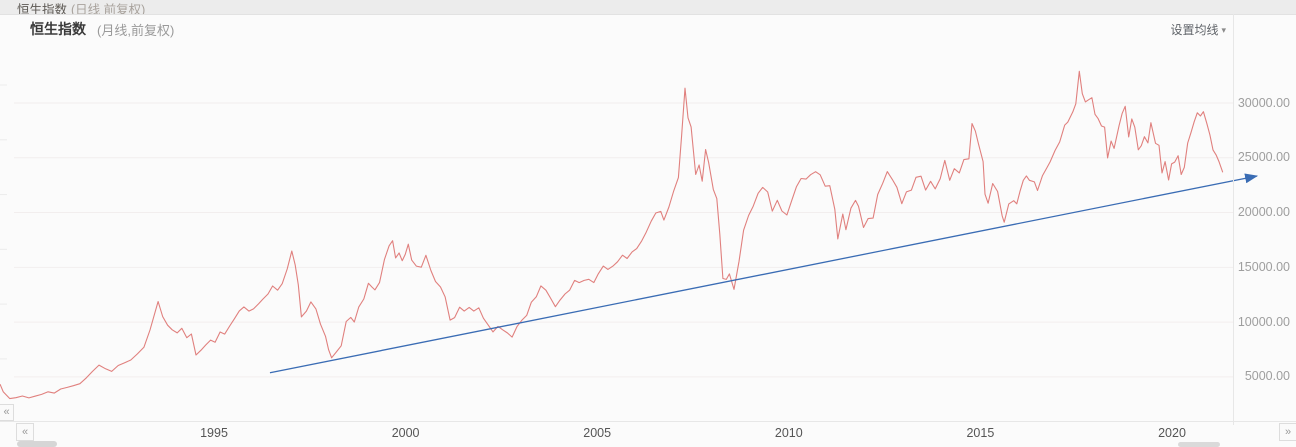  Describe the element at coordinates (405, 433) in the screenshot. I see `x-axis-label: 2000` at that location.